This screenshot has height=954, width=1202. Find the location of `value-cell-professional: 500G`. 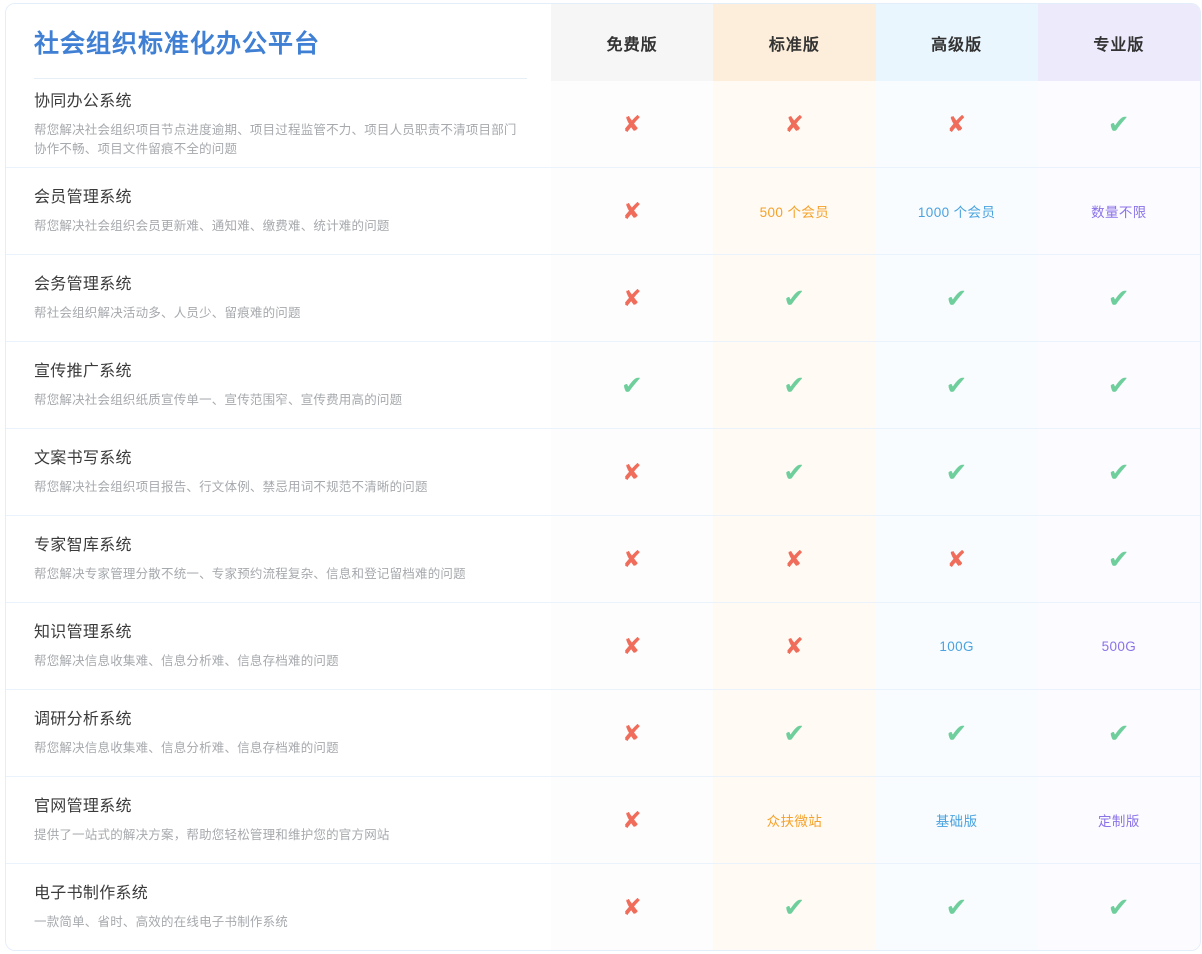

value-cell-professional: 500G is located at coordinates (1118, 646).